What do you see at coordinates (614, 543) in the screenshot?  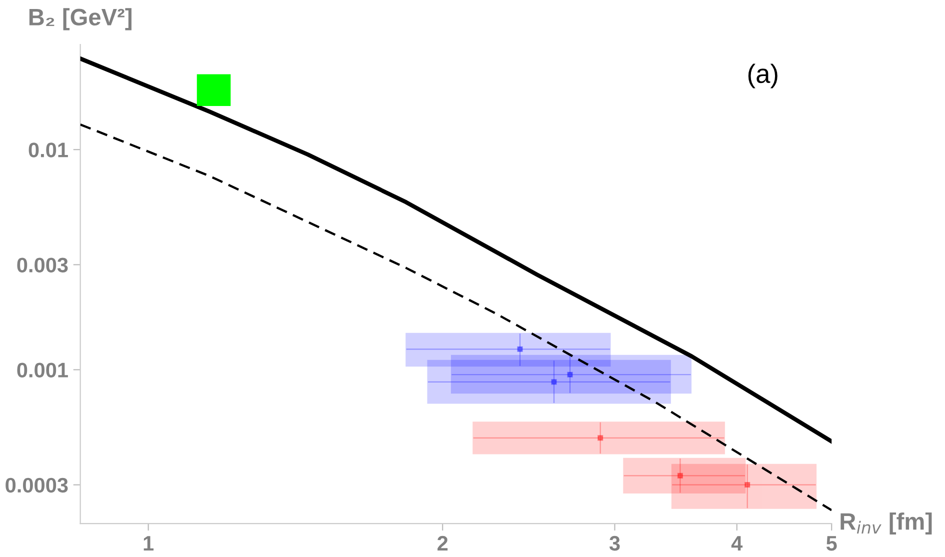 I see `x-tick-label: 3` at bounding box center [614, 543].